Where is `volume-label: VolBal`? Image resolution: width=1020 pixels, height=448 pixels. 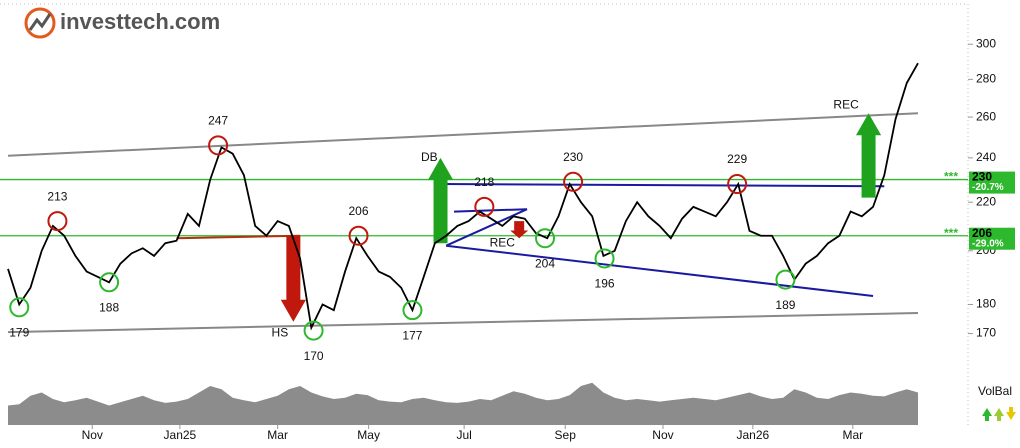 volume-label: VolBal is located at coordinates (995, 391).